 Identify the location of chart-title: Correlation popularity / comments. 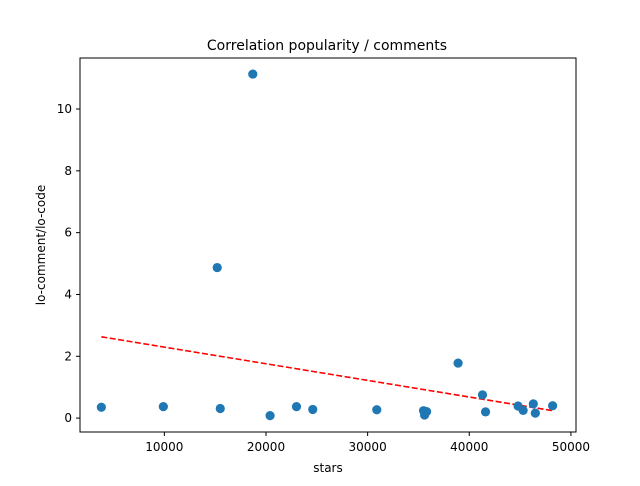
(327, 46).